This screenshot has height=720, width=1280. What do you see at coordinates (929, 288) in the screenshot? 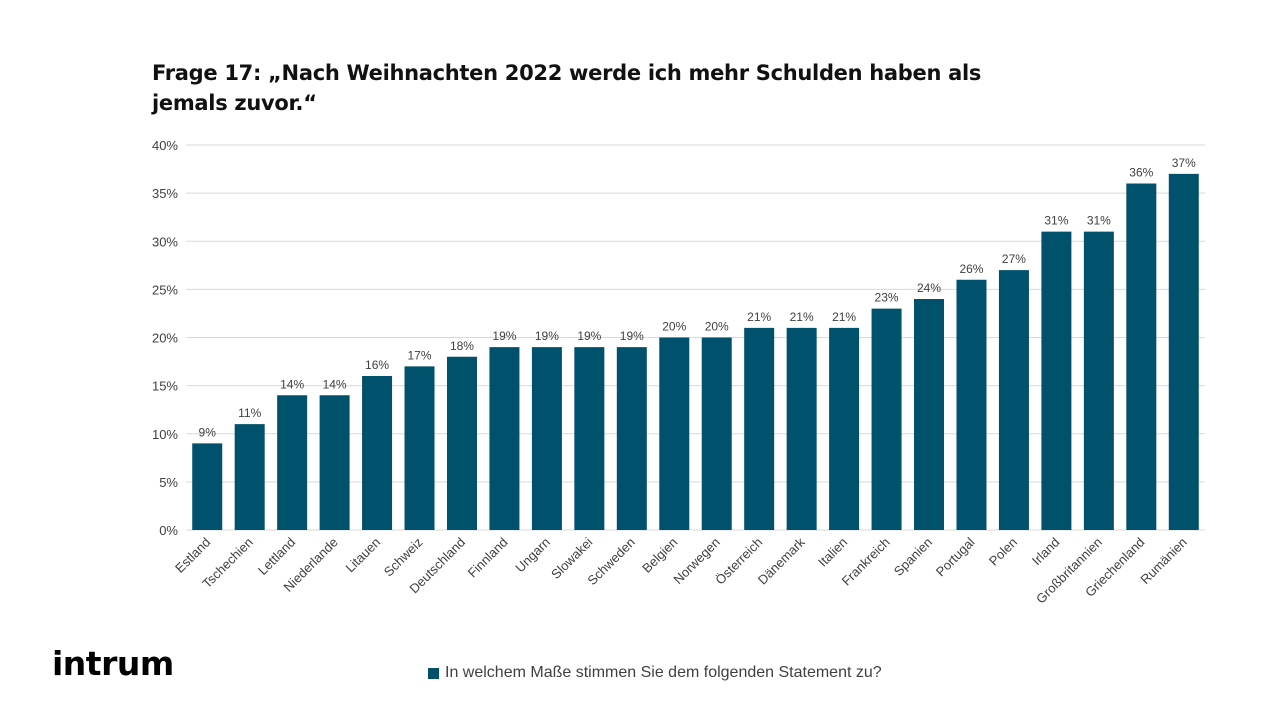
I see `data-label: 24%` at bounding box center [929, 288].